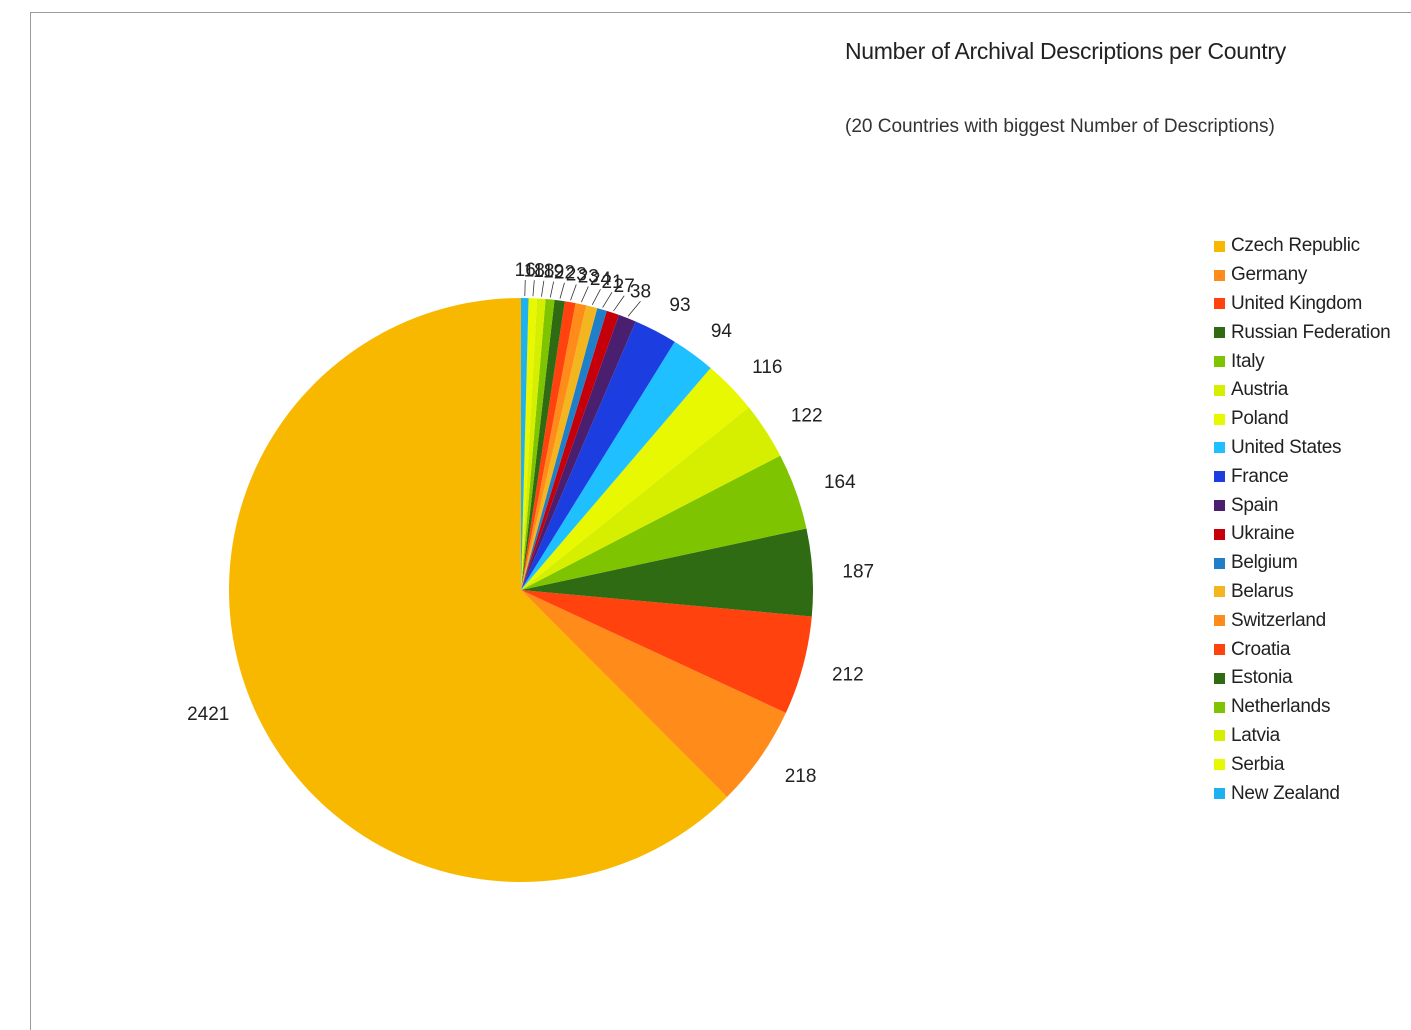 This screenshot has width=1411, height=1030. Describe the element at coordinates (562, 290) in the screenshot. I see `leader-line-estonia` at that location.